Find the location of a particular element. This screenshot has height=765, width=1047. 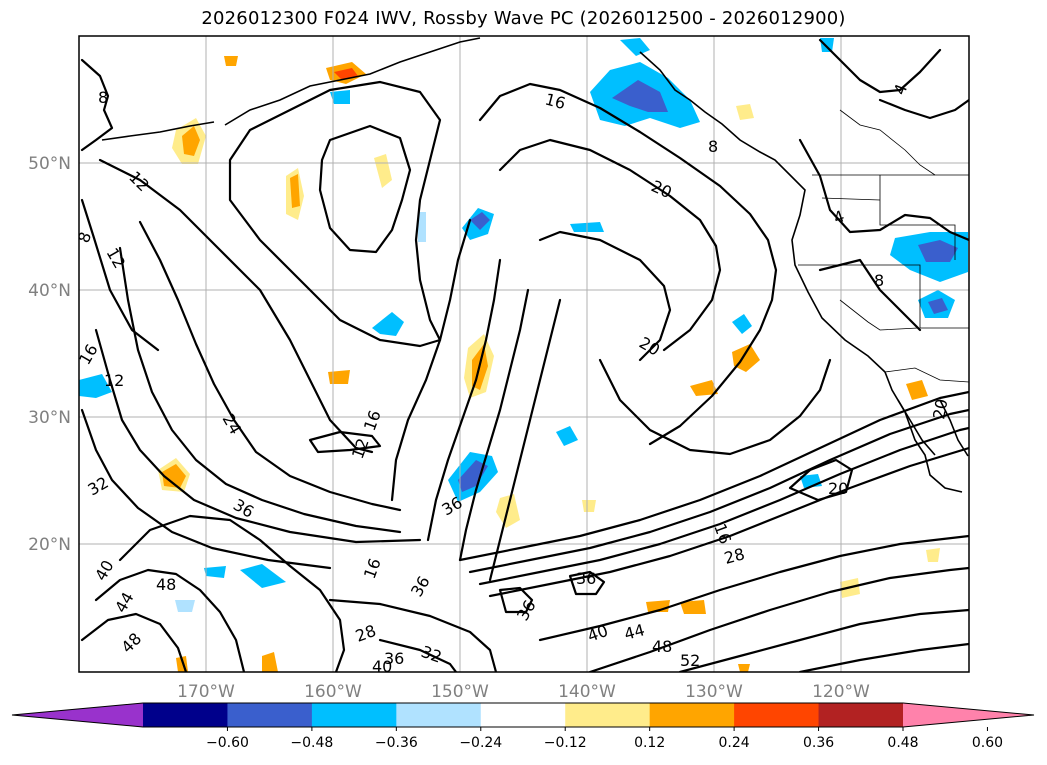

colorbar-tick-label: −0.60 is located at coordinates (227, 743).